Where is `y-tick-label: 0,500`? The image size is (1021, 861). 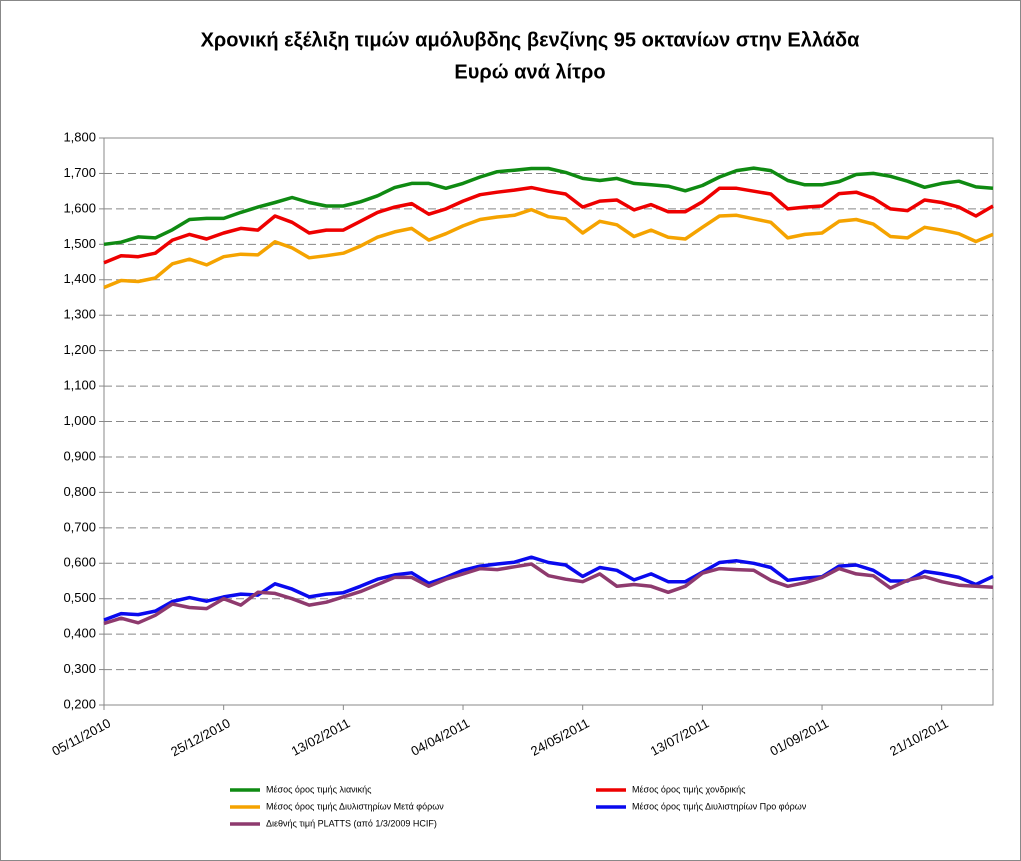 y-tick-label: 0,500 is located at coordinates (79, 597).